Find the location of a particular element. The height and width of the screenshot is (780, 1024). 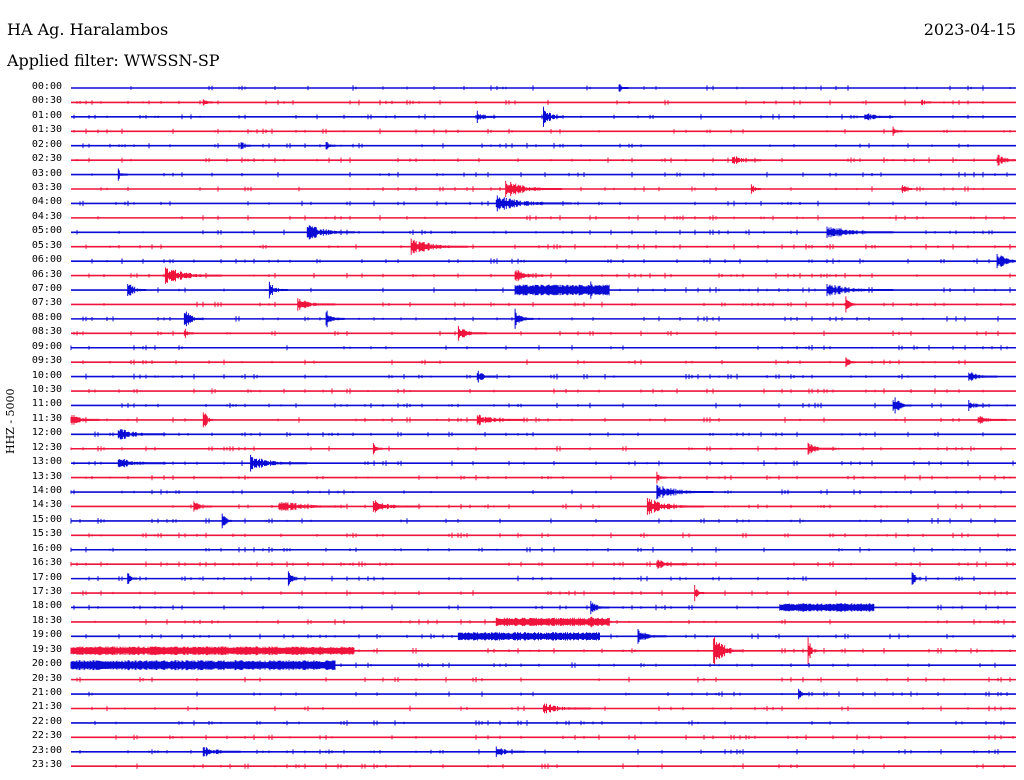

time-label: 05:30 is located at coordinates (46, 245).